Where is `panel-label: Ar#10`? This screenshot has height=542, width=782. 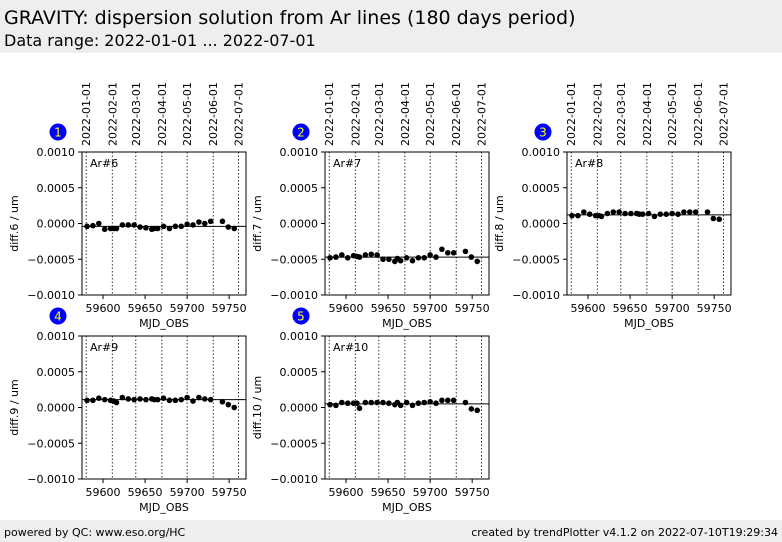 panel-label: Ar#10 is located at coordinates (350, 347).